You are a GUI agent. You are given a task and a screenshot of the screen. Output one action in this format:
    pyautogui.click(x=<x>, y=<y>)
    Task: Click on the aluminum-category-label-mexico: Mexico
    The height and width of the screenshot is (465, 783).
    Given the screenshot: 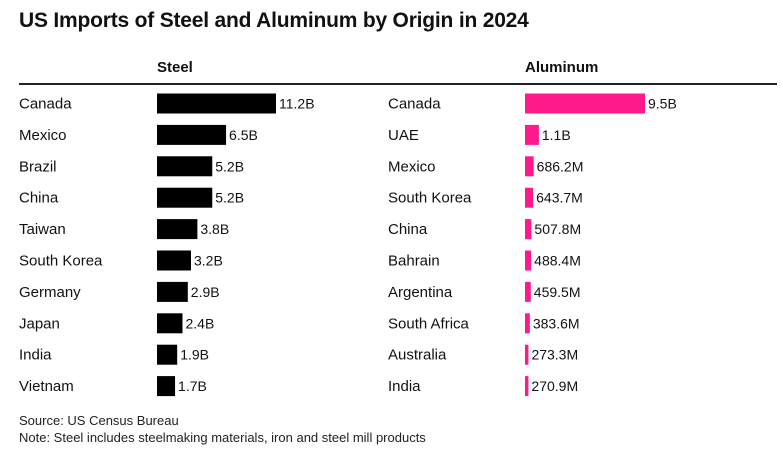 What is the action you would take?
    pyautogui.click(x=412, y=166)
    